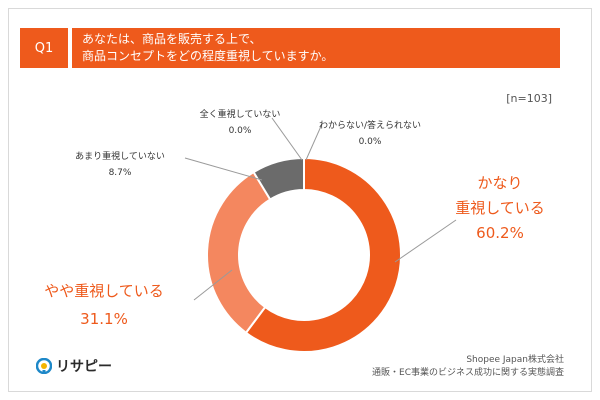  What do you see at coordinates (529, 98) in the screenshot?
I see `sample-size: [n=103]` at bounding box center [529, 98].